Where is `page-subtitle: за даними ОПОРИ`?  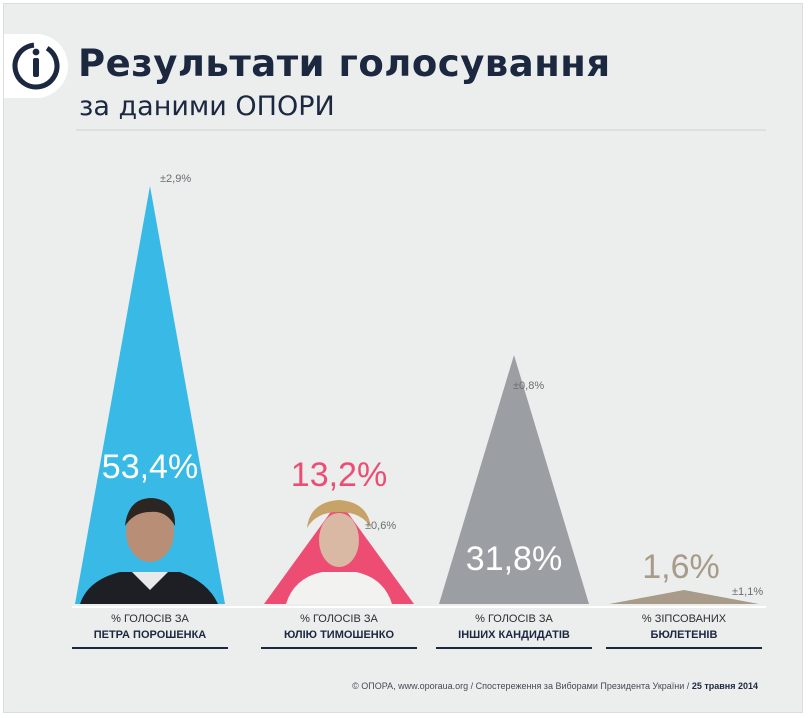 page-subtitle: за даними ОПОРИ is located at coordinates (207, 106).